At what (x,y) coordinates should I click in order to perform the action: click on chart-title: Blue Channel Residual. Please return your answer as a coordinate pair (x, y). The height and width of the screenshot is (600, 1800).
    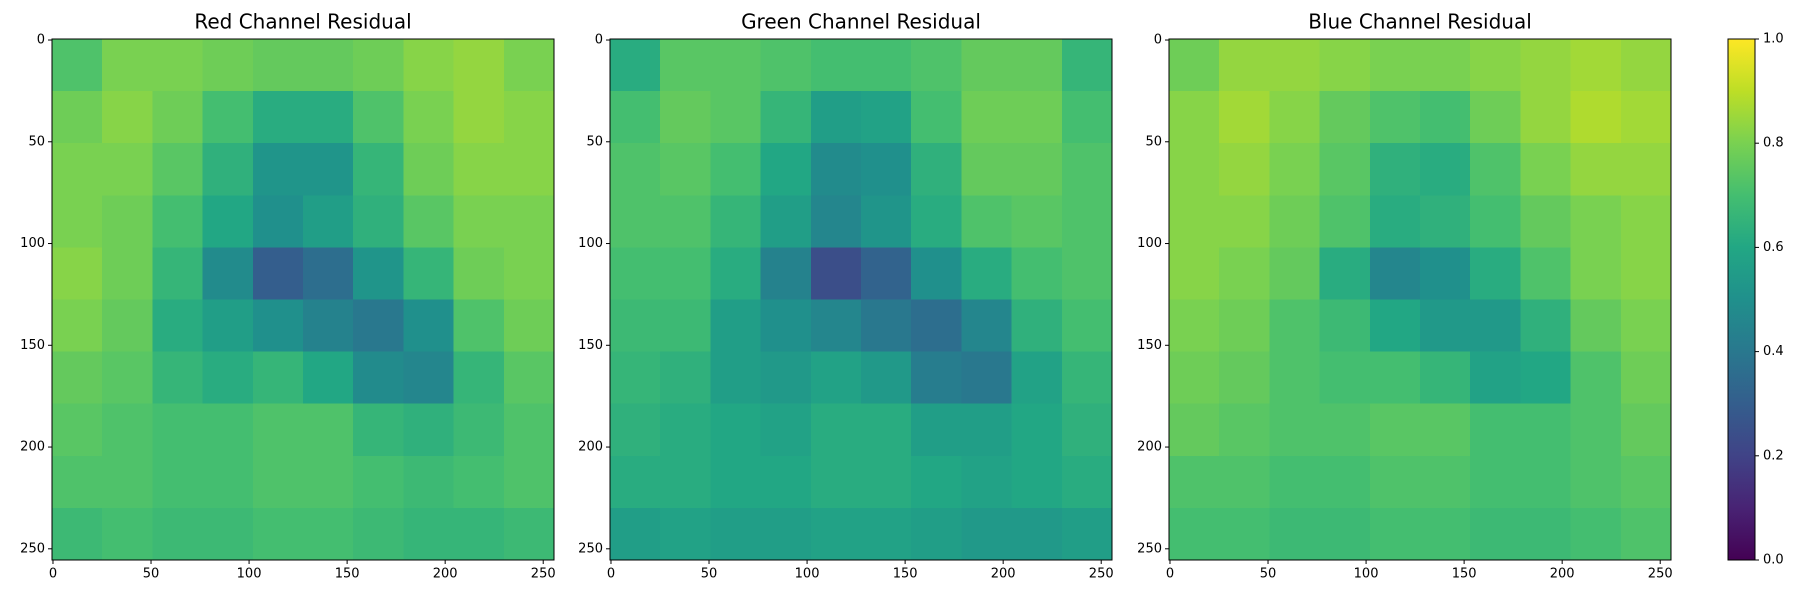
    Looking at the image, I should click on (1420, 22).